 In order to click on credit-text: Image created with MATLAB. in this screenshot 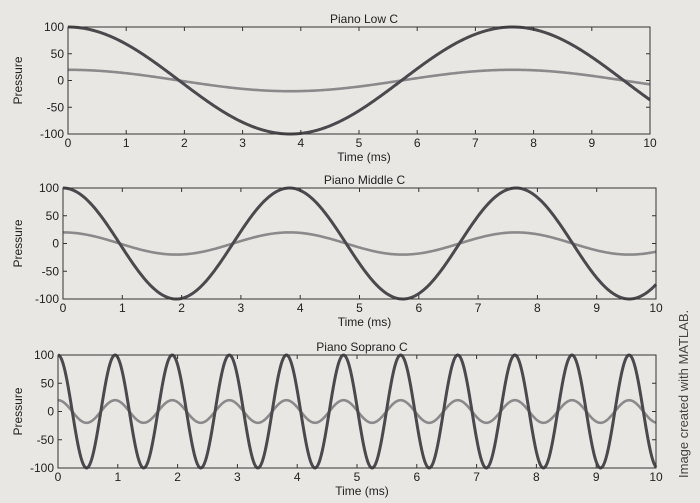, I will do `click(683, 394)`.